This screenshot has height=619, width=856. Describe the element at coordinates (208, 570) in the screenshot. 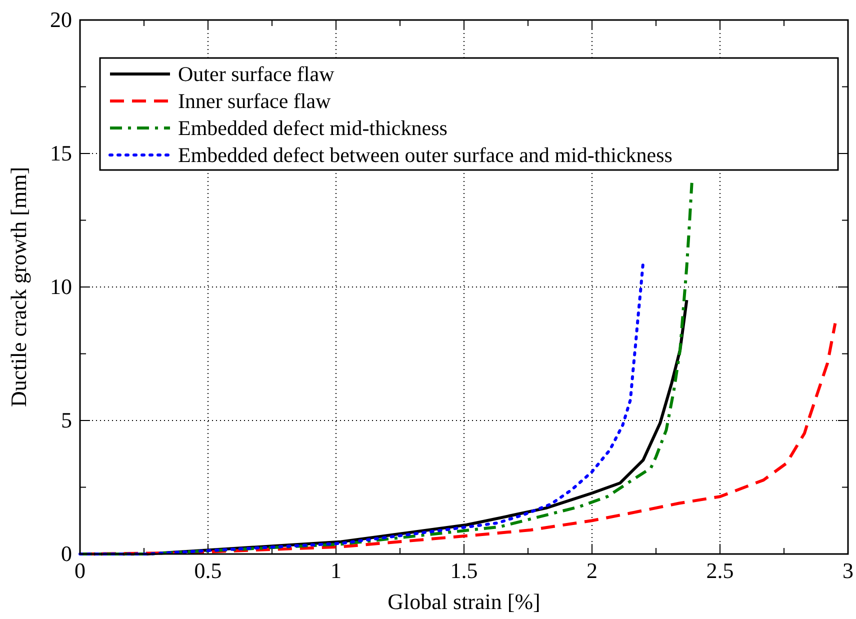

I see `x-tick-label: 0.5` at that location.